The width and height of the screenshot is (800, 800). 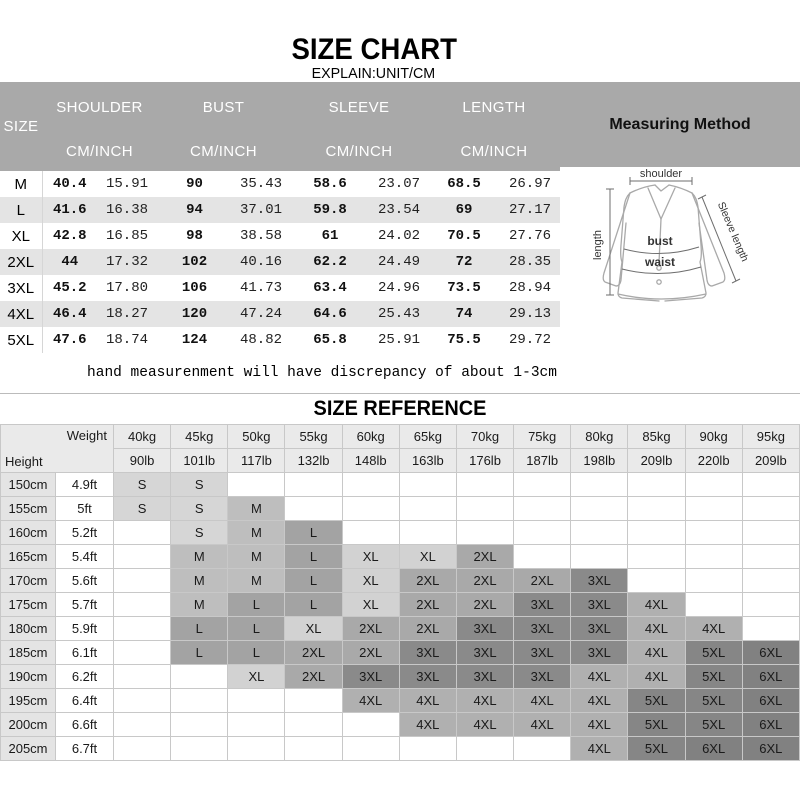 What do you see at coordinates (656, 460) in the screenshot?
I see `weight-lb-header: 209lb` at bounding box center [656, 460].